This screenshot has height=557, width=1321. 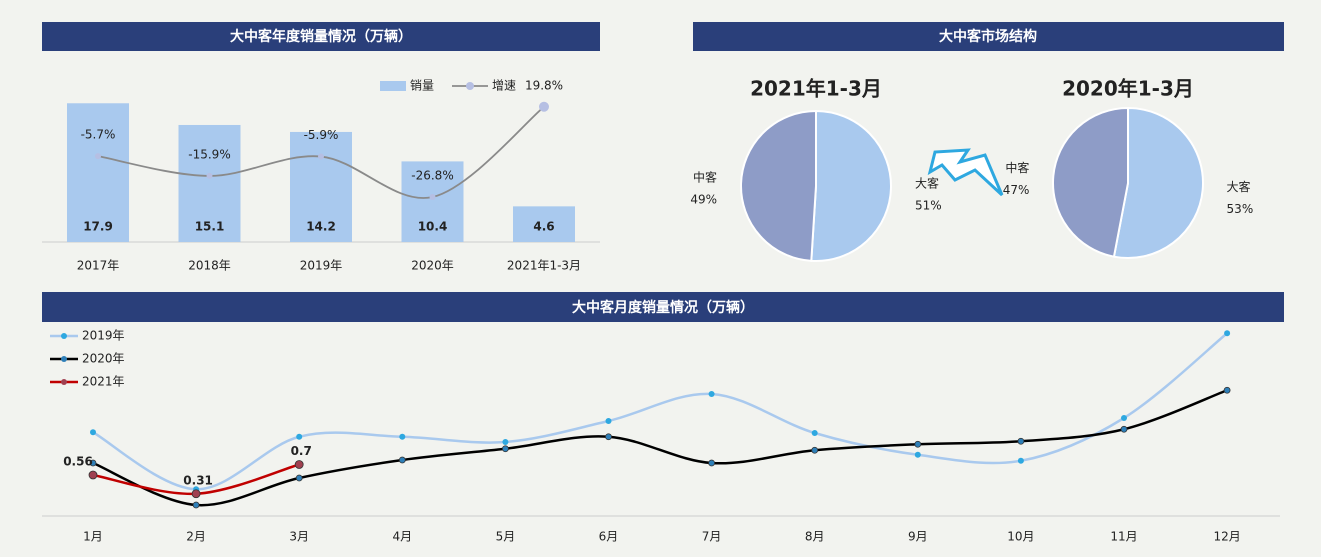 I want to click on bar-value-label: 14.2, so click(x=321, y=227).